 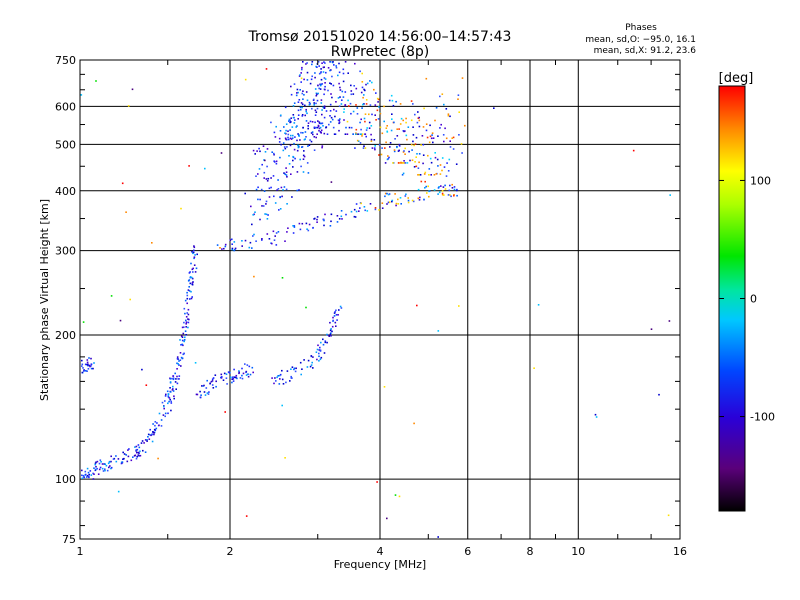 I want to click on x-tick-label: 1, so click(x=80, y=551).